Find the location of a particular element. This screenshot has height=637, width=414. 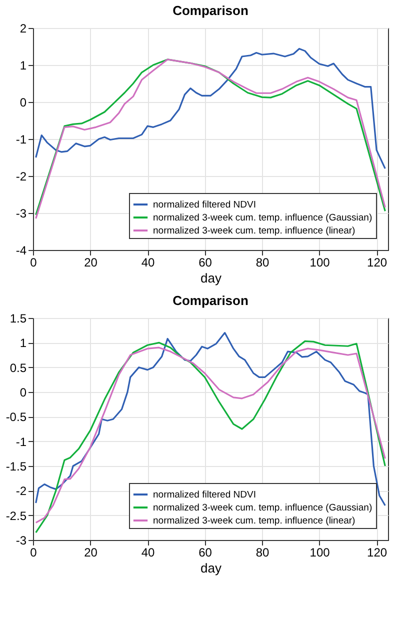

y-tick-label: 0.5 is located at coordinates (18, 367).